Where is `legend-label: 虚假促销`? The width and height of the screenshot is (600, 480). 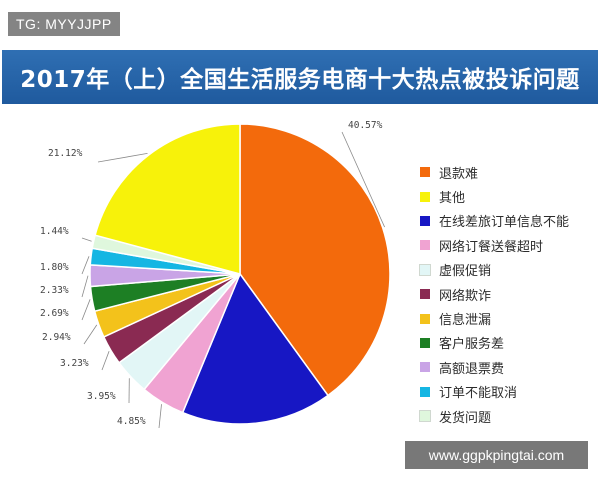
legend-label: 虚假促销 is located at coordinates (465, 272).